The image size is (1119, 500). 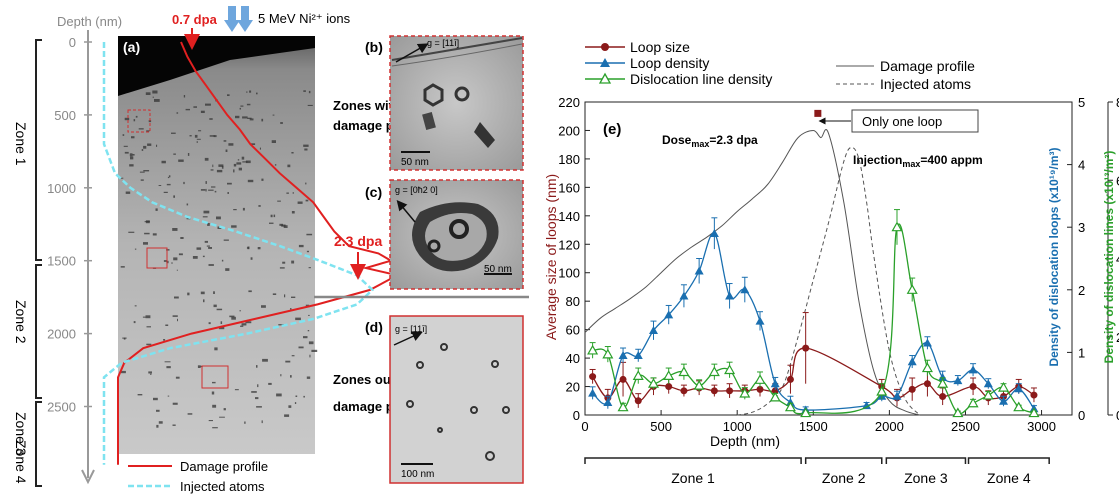 I want to click on zone4-label: Zone 4, so click(x=21, y=462).